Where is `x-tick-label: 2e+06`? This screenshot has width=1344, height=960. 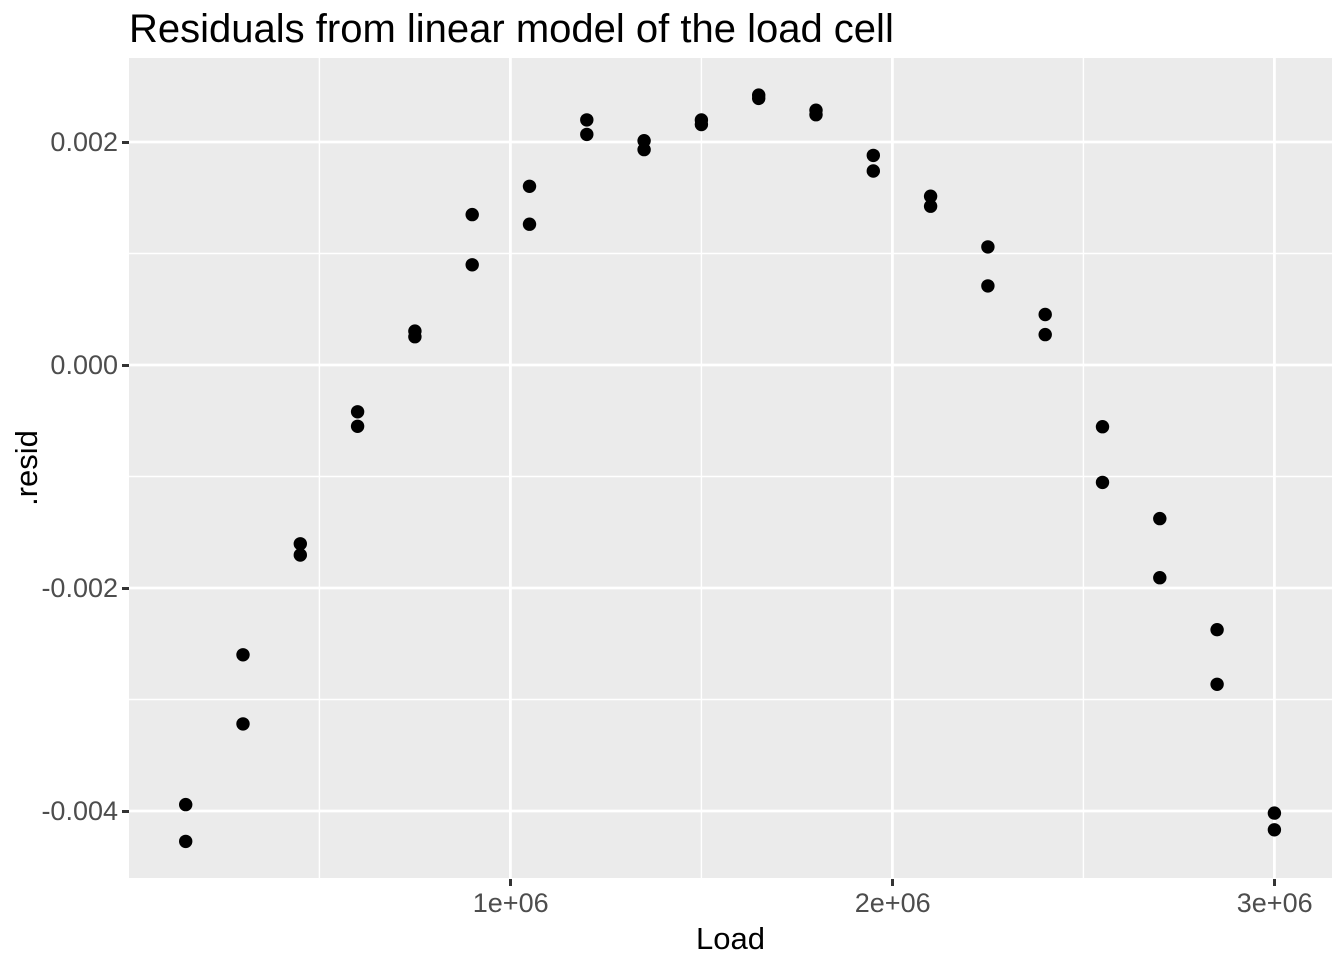
x-tick-label: 2e+06 is located at coordinates (892, 903).